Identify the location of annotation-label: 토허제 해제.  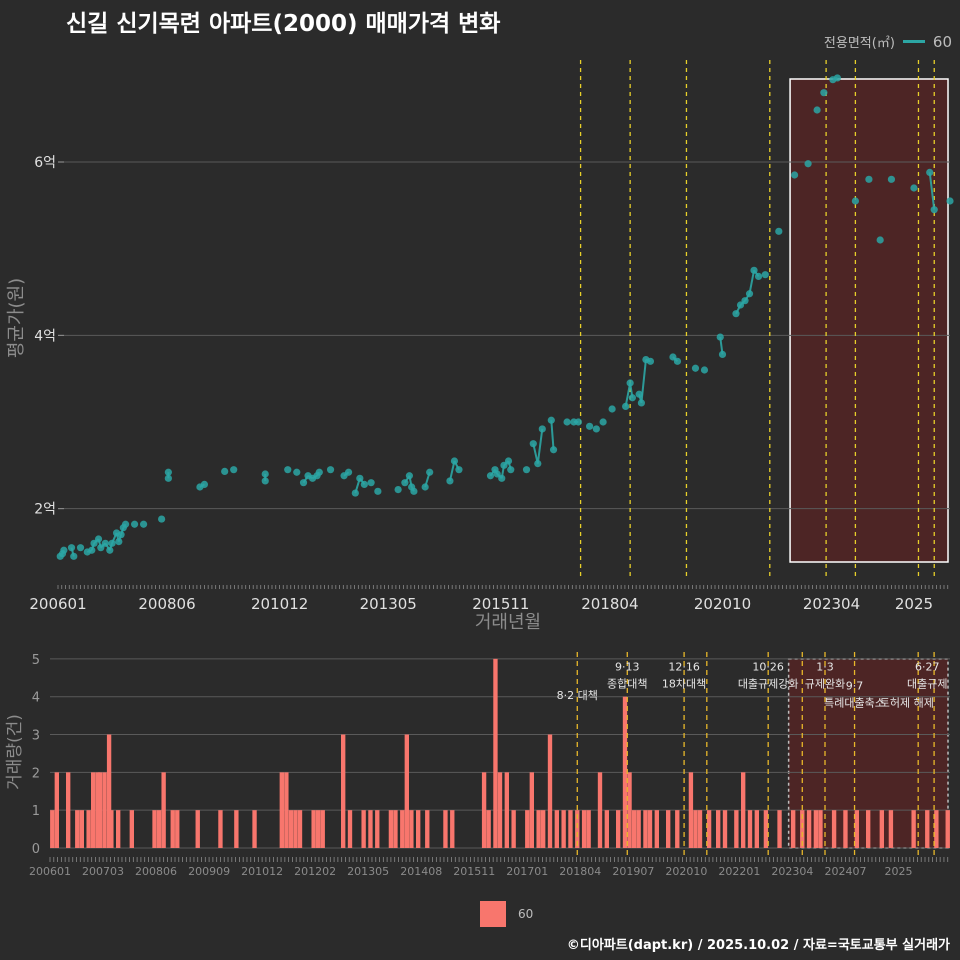
(907, 702).